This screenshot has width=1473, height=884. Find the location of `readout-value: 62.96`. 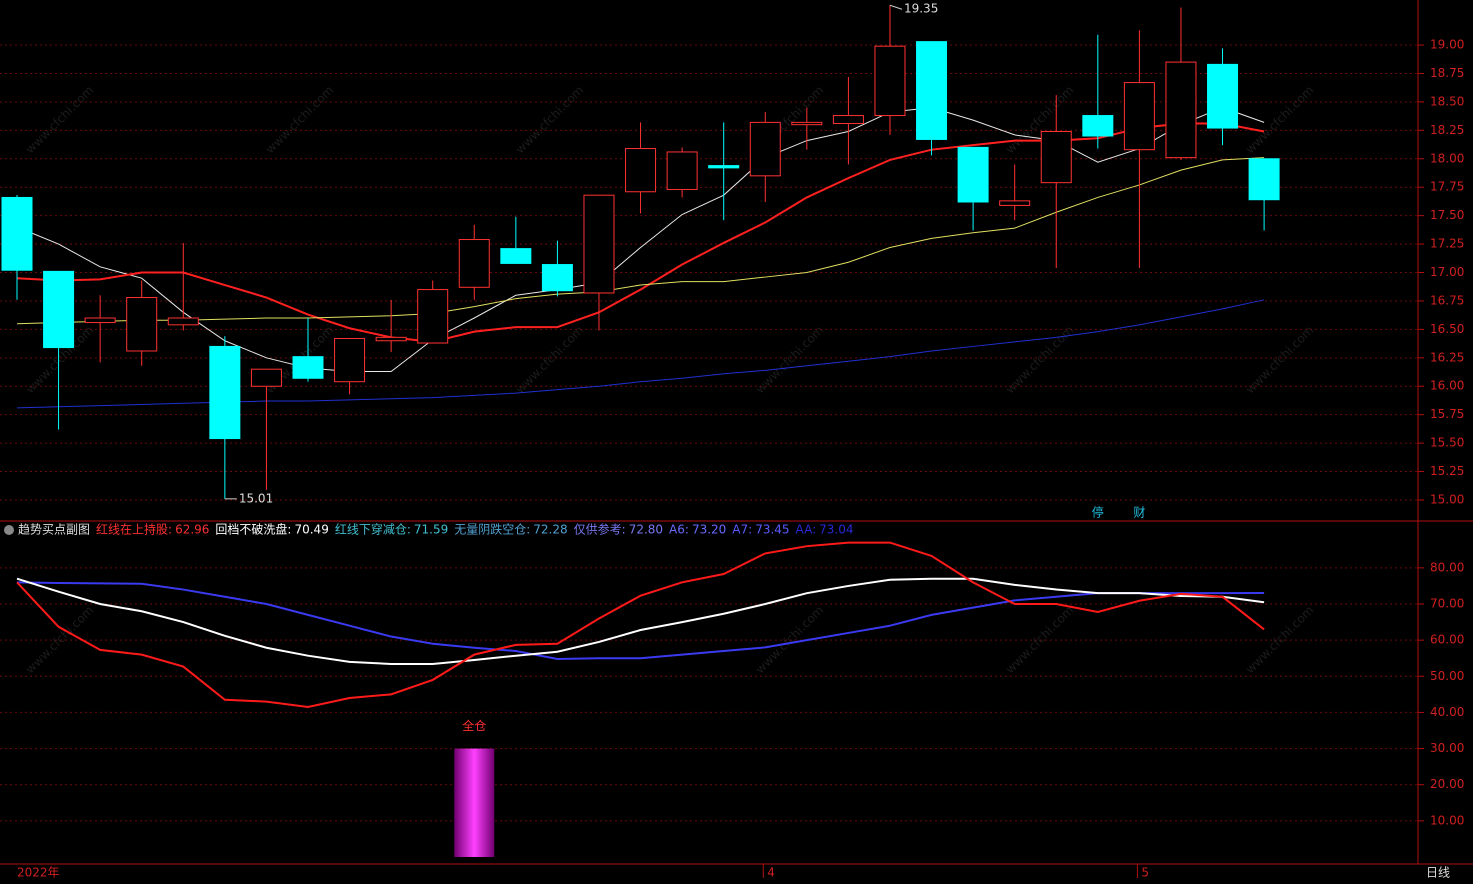

readout-value: 62.96 is located at coordinates (192, 530).